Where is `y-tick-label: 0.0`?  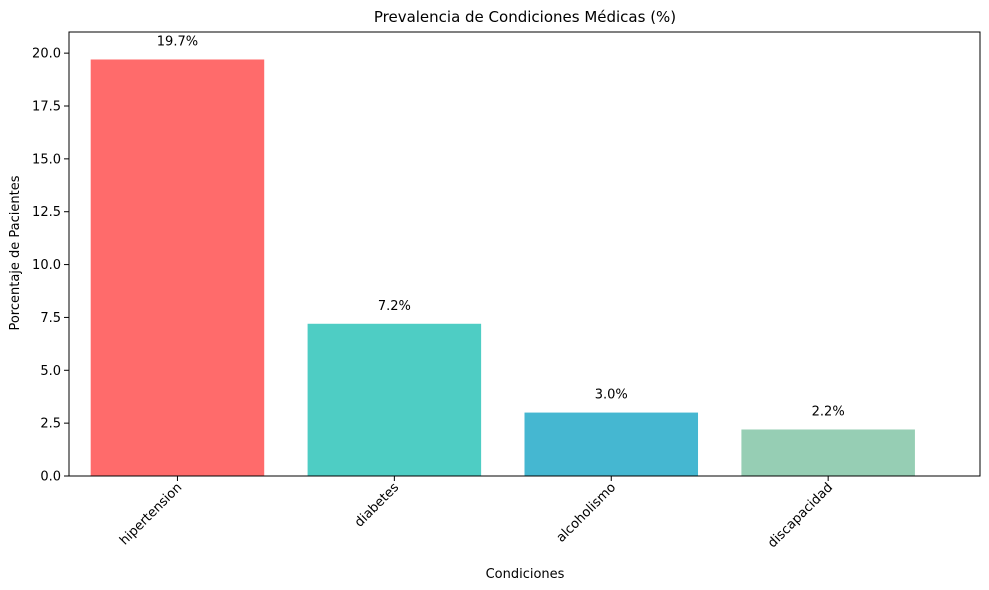 y-tick-label: 0.0 is located at coordinates (50, 477).